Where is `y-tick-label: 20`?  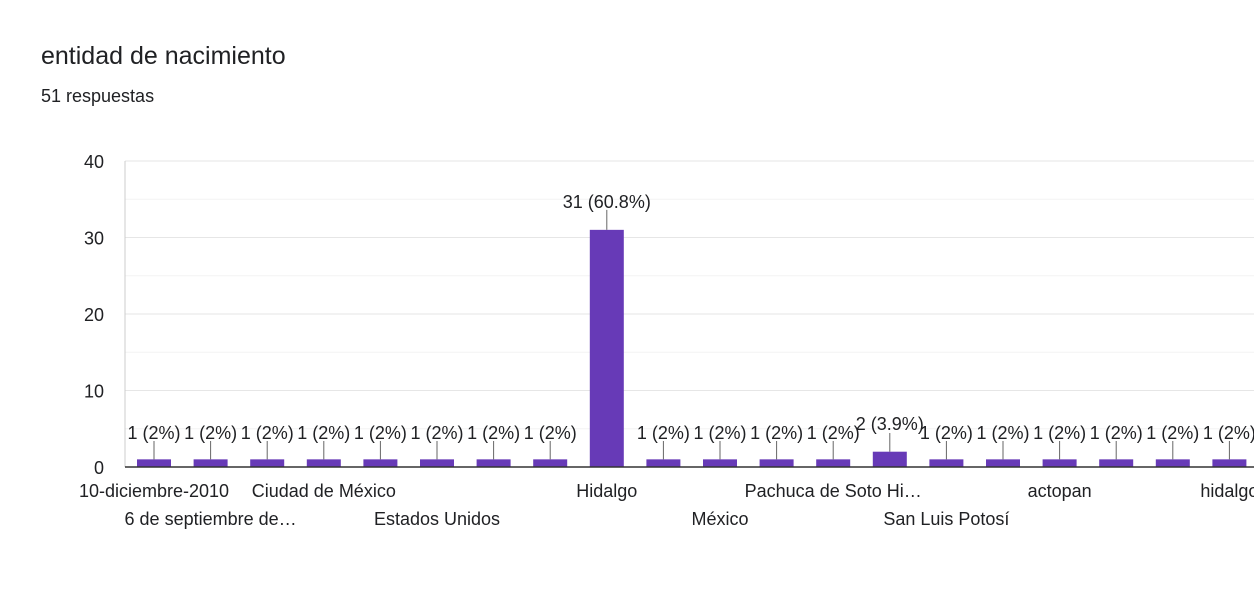
y-tick-label: 20 is located at coordinates (94, 315).